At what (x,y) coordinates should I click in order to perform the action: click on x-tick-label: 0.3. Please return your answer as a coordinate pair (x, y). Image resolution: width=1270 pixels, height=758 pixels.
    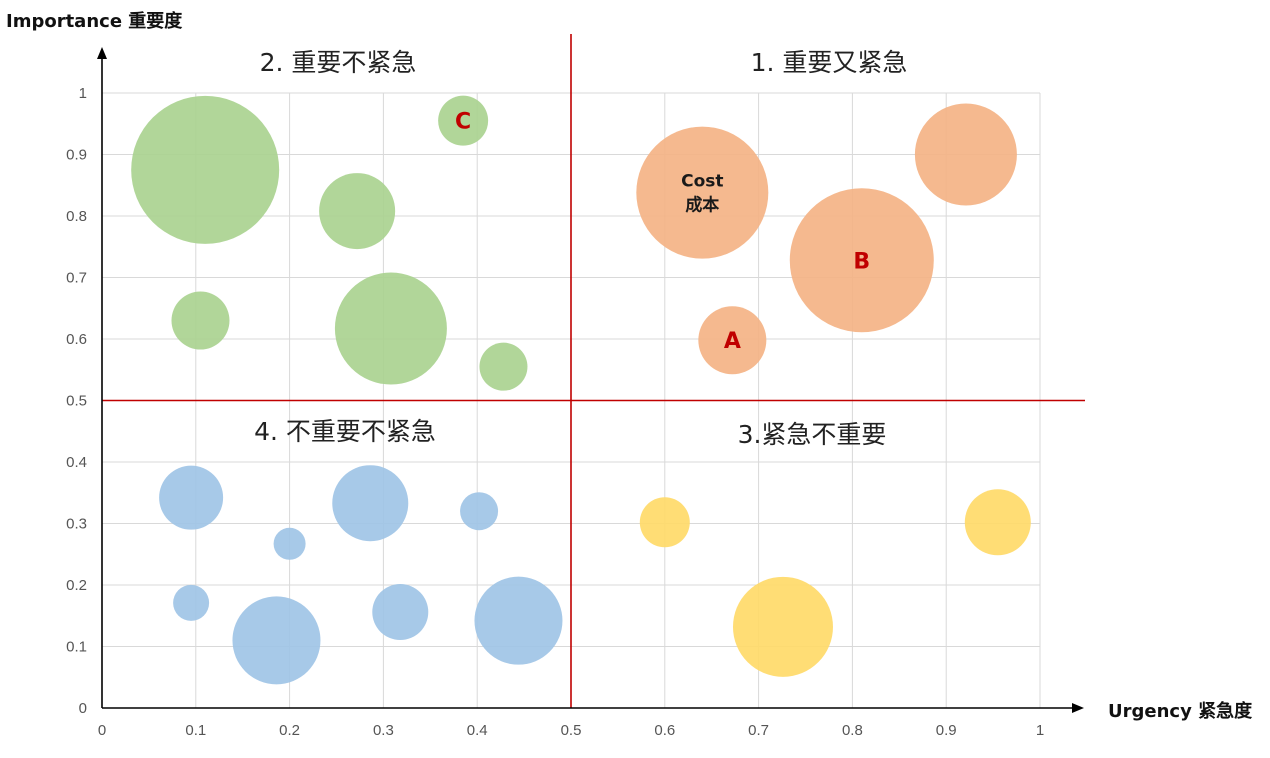
    Looking at the image, I should click on (383, 730).